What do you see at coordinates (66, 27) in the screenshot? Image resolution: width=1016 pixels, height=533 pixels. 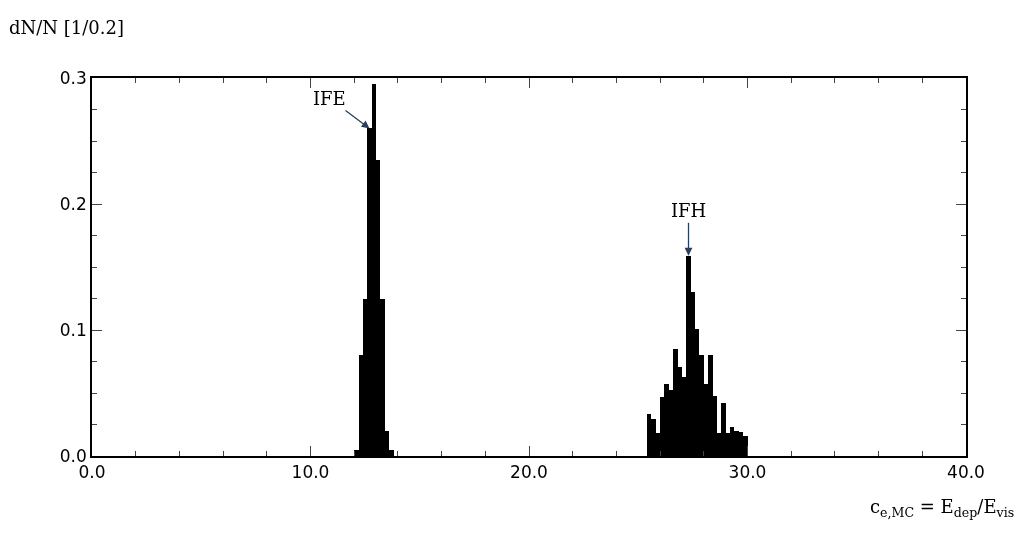 I see `y-axis-title: dN/N [1/0.2]` at bounding box center [66, 27].